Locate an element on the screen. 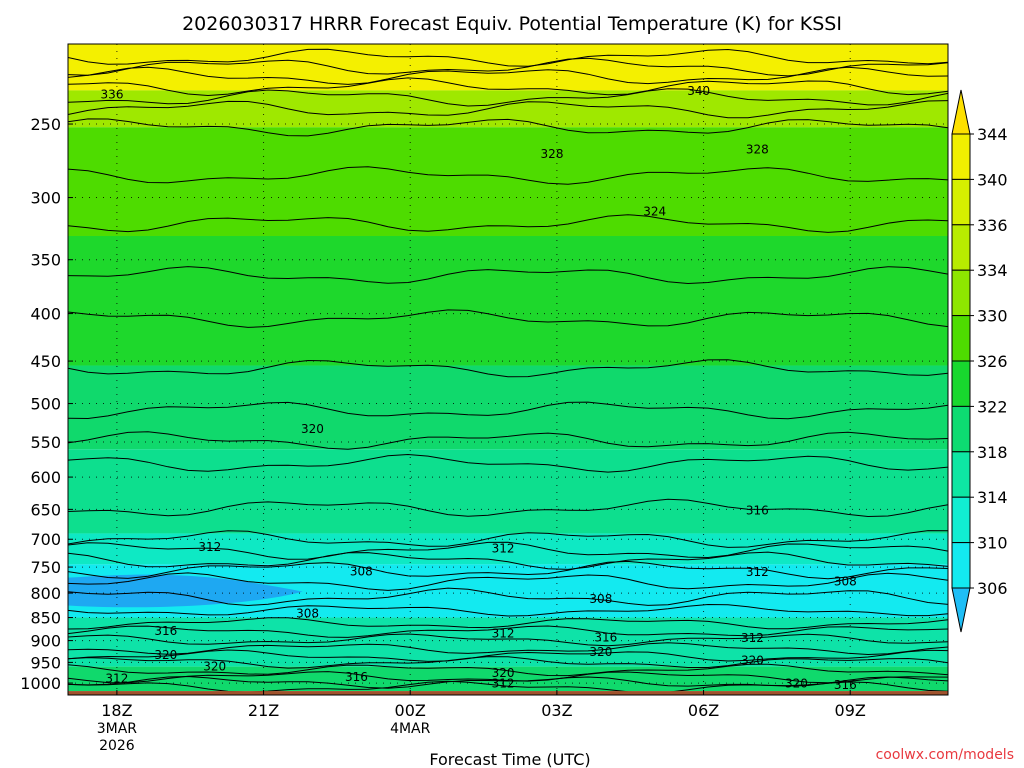 This screenshot has width=1024, height=768. colorbar-top-arrow is located at coordinates (961, 112).